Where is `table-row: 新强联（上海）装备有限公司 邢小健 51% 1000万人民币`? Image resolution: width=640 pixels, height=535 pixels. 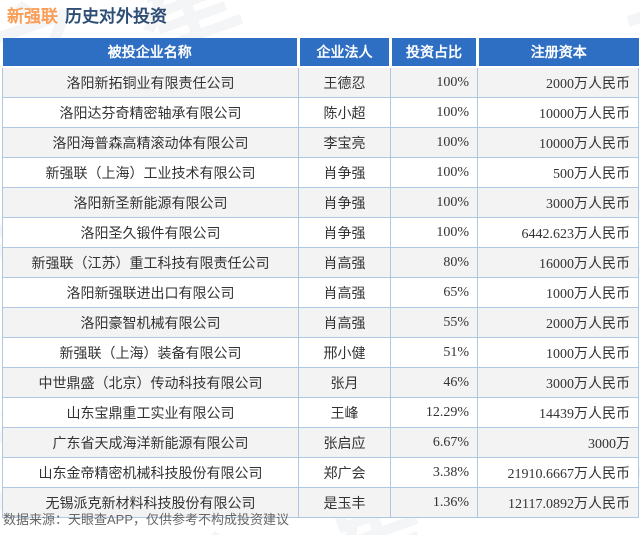 table-row: 新强联（上海）装备有限公司 邢小健 51% 1000万人民币 is located at coordinates (320, 352).